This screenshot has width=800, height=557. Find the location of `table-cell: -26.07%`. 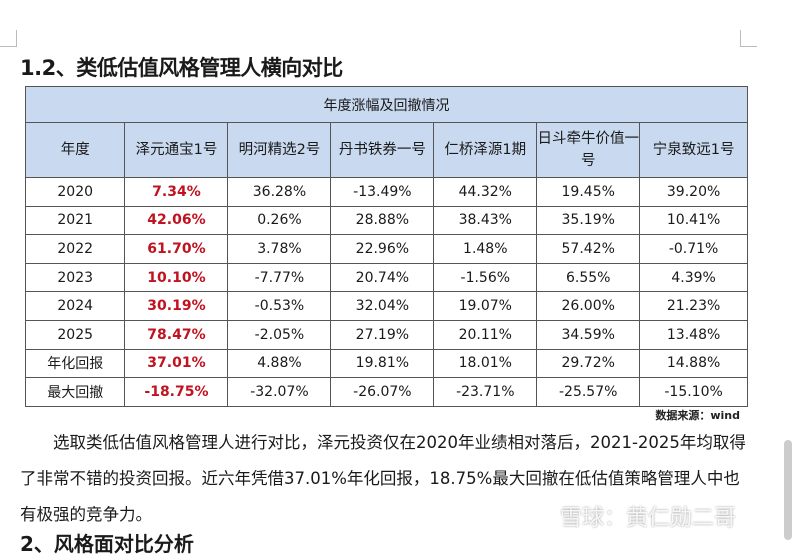

table-cell: -26.07% is located at coordinates (382, 392).